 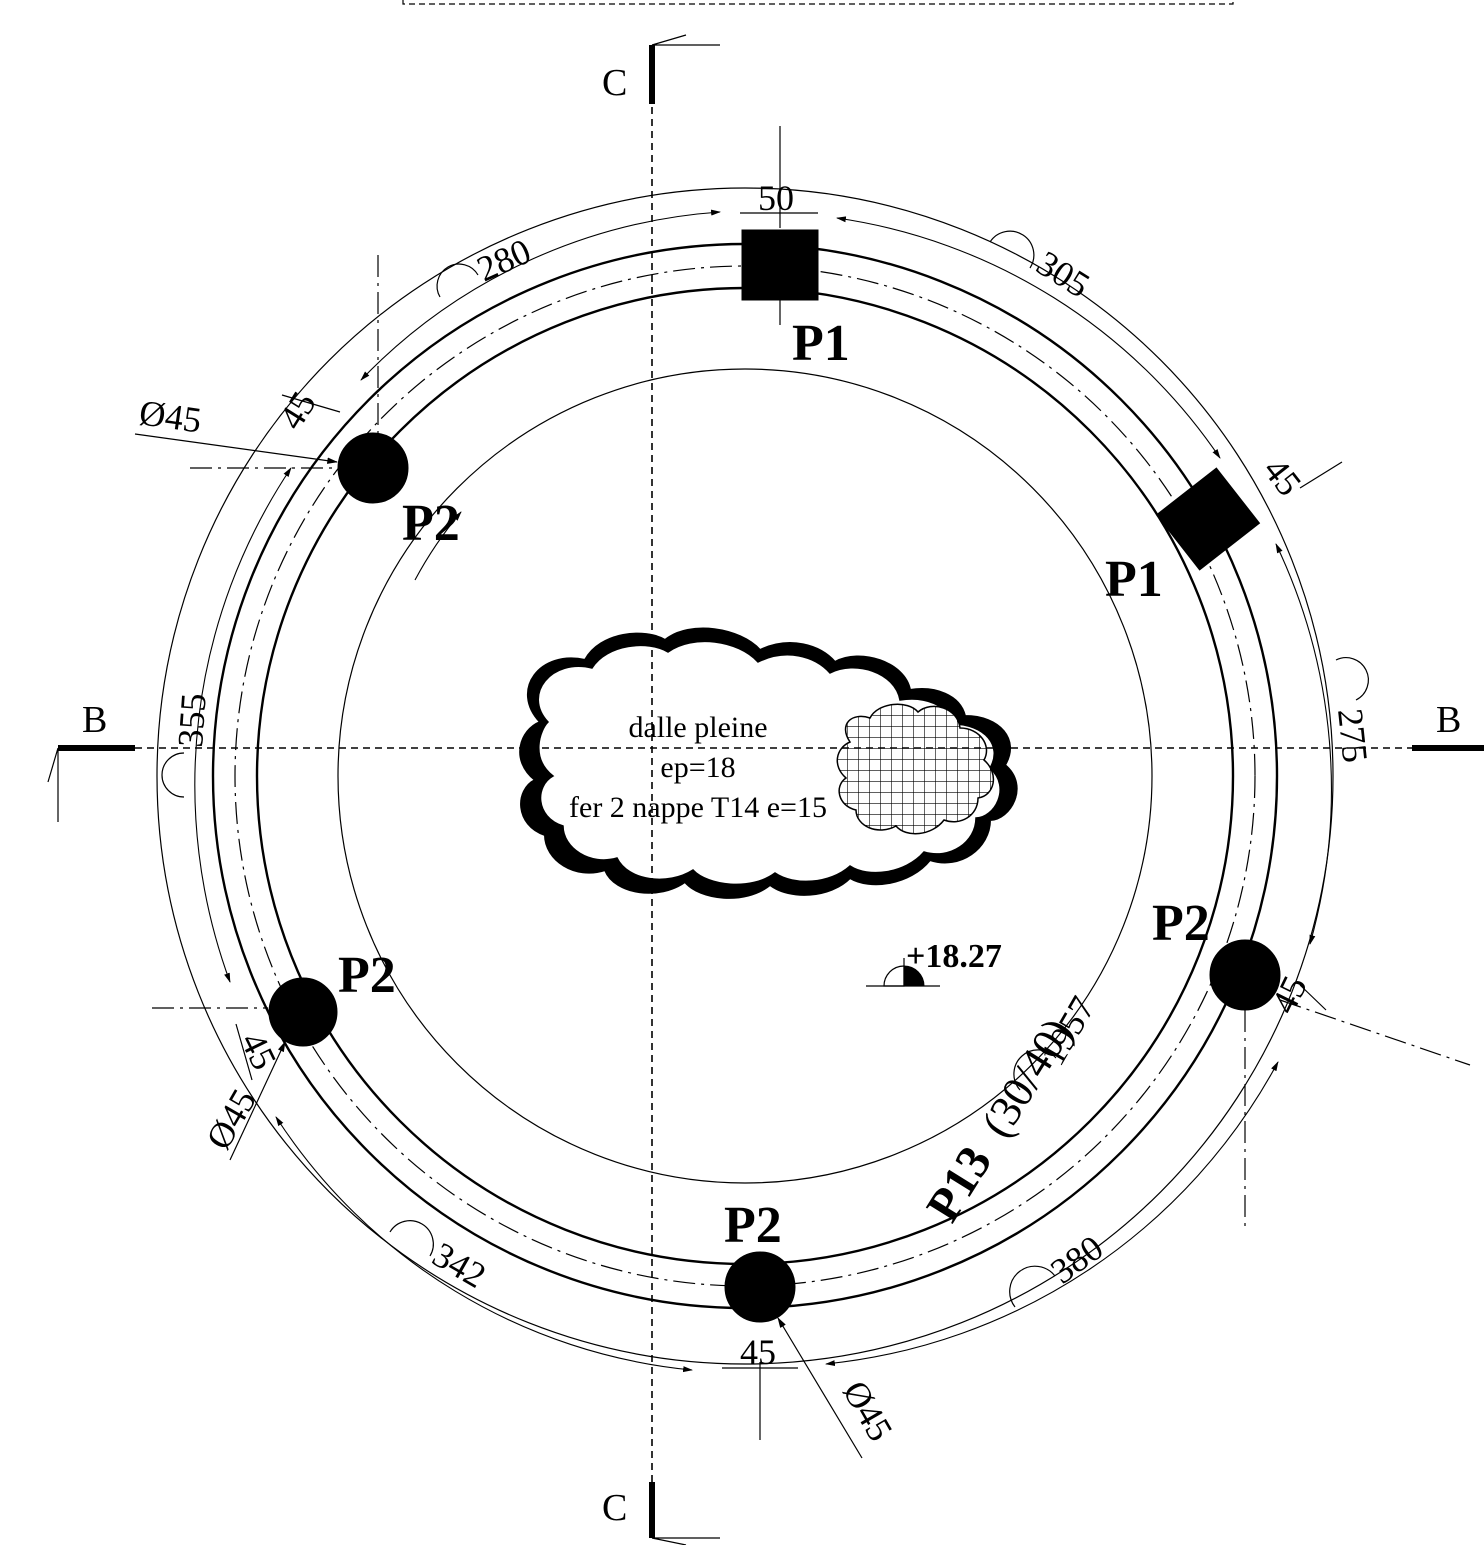 I want to click on dim-text-45-bottom: 45, so click(x=758, y=1352).